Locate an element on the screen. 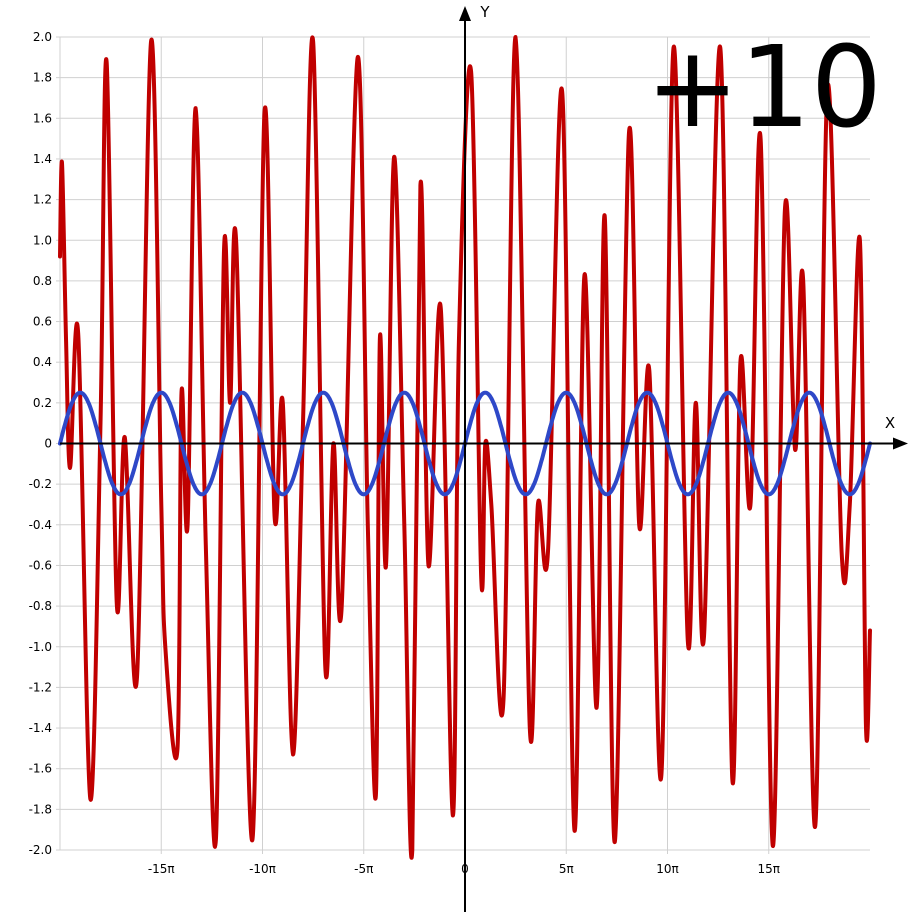 This screenshot has height=914, width=914. y-tick-label: 0.4 is located at coordinates (42, 362).